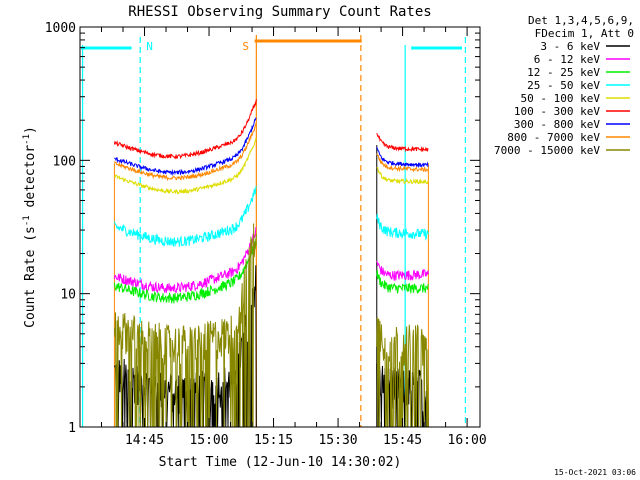 The height and width of the screenshot is (480, 640). I want to click on annotation-n: N, so click(149, 46).